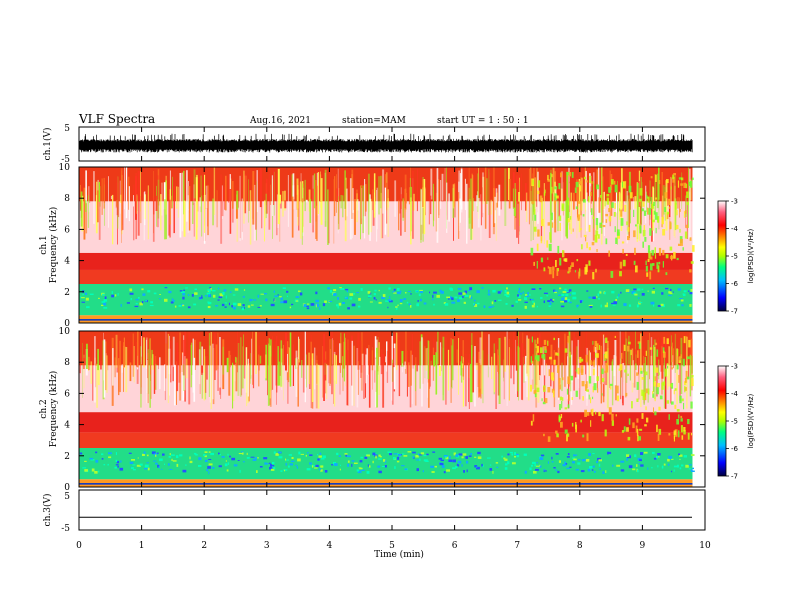  What do you see at coordinates (79, 546) in the screenshot?
I see `xtick-label: 0` at bounding box center [79, 546].